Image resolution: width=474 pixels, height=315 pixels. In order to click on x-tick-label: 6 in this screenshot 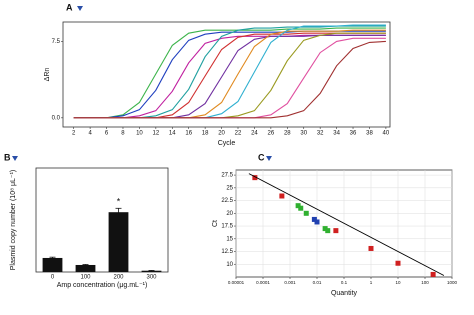, I will do `click(107, 134)`.